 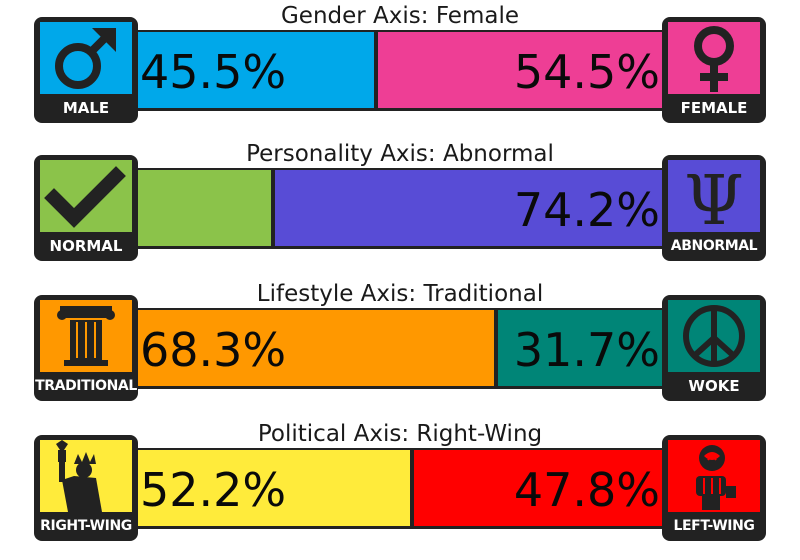 I want to click on abnormal-badge: Ψ ABNORMAL, so click(x=714, y=208).